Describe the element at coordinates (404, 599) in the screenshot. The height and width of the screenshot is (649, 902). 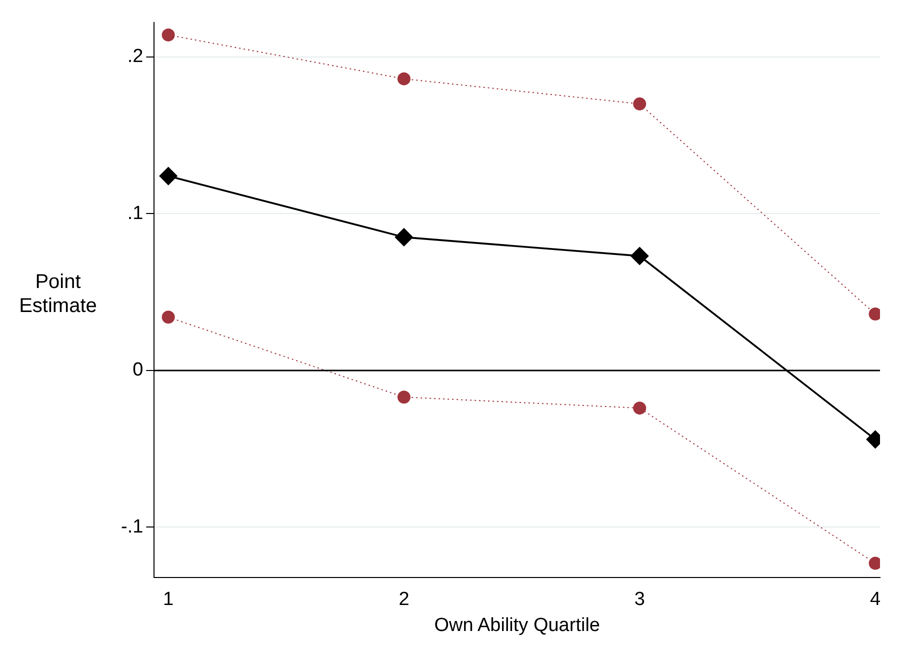
I see `x-tick-label: 2` at that location.